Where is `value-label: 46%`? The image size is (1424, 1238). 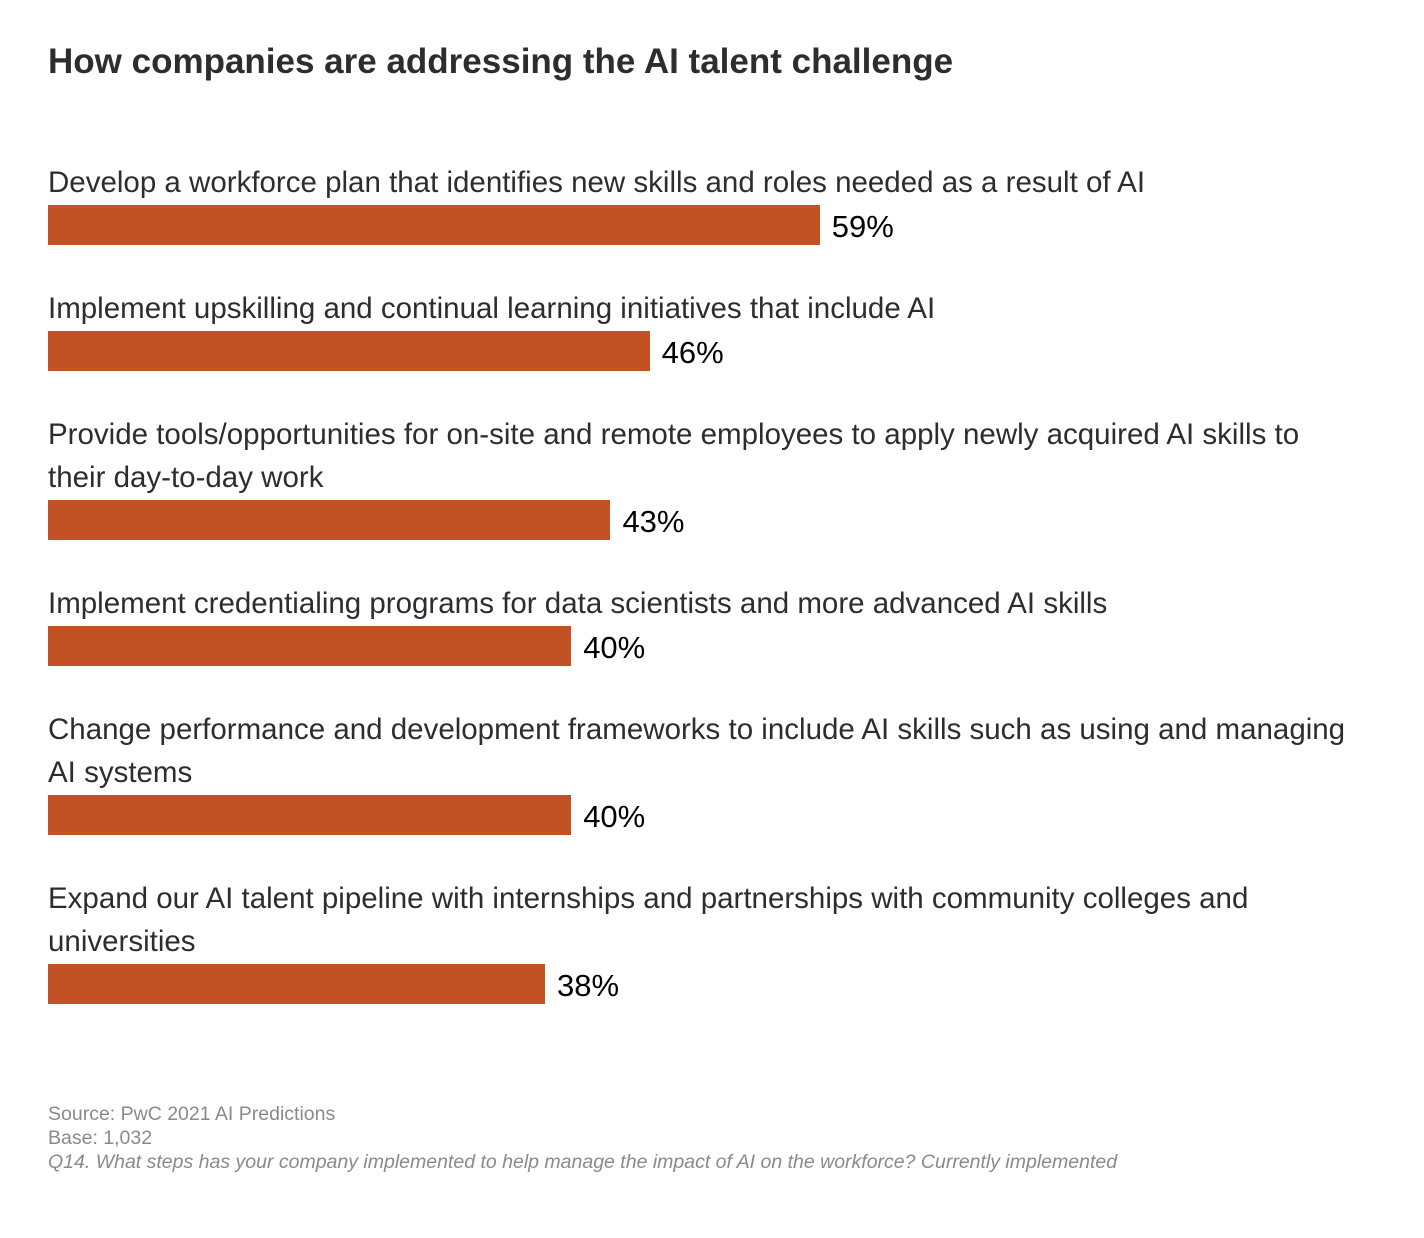 value-label: 46% is located at coordinates (692, 352).